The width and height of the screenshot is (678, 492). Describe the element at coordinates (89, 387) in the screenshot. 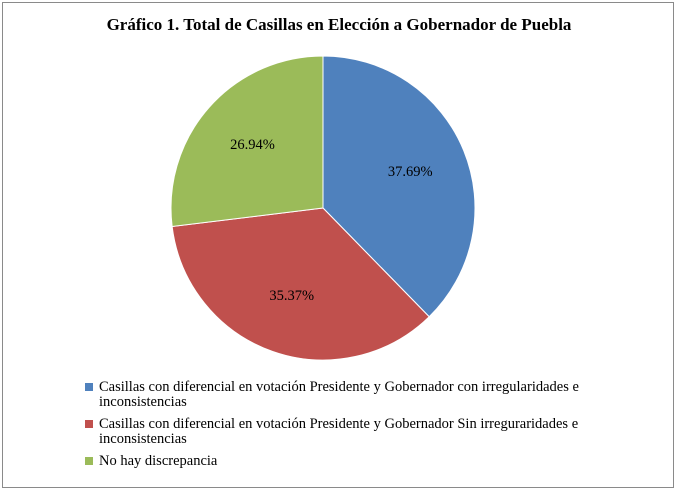

I see `legend-swatch-blue` at that location.